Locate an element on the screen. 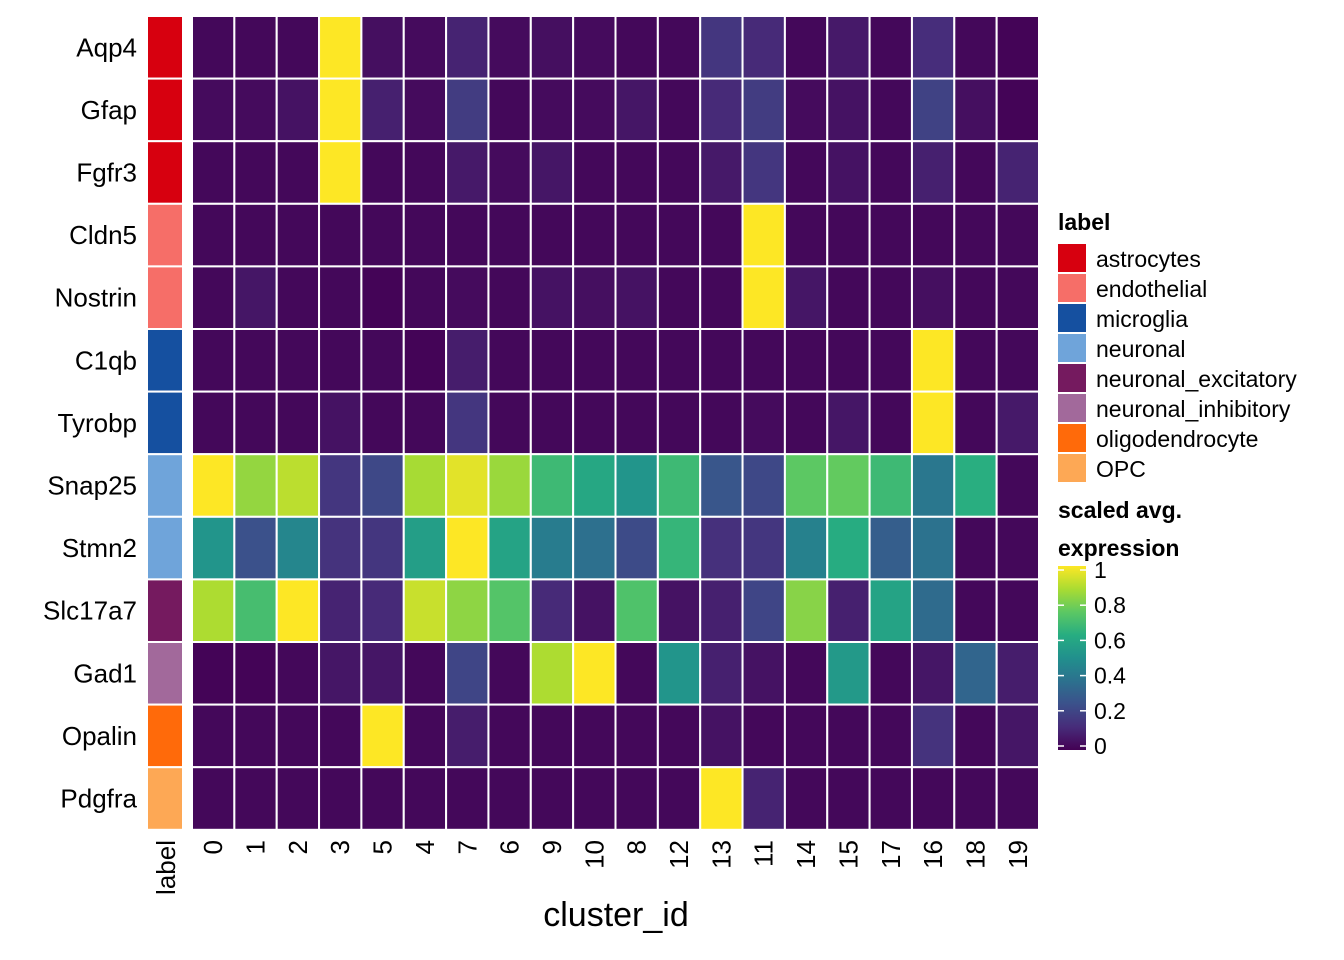  cluster-label-1: 1 is located at coordinates (256, 847).